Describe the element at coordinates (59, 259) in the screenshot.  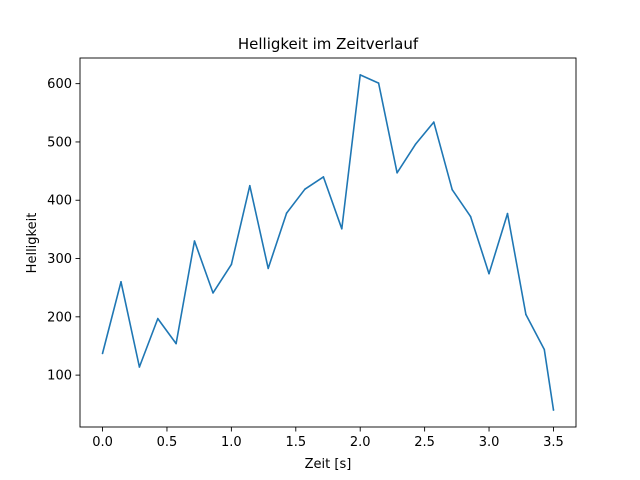
I see `y-tick-label: 300` at that location.